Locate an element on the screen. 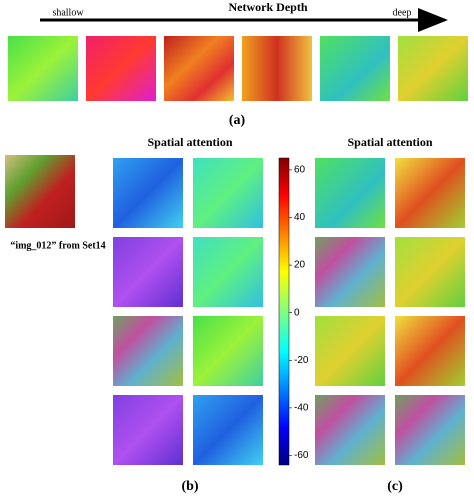  colorbar-ticks: 60 40 20 0 -20 -40 -60 is located at coordinates (299, 313).